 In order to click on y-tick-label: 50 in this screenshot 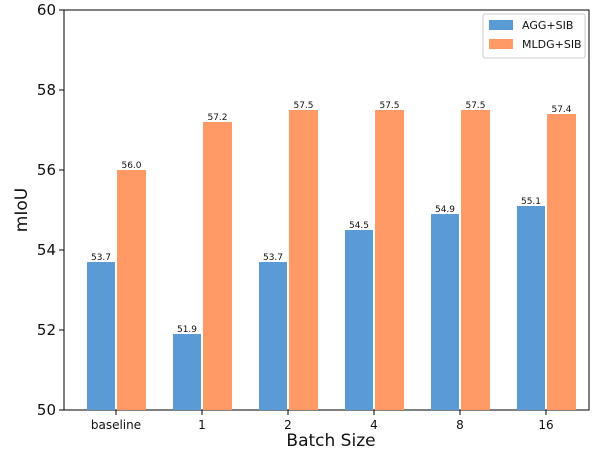, I will do `click(46, 410)`.